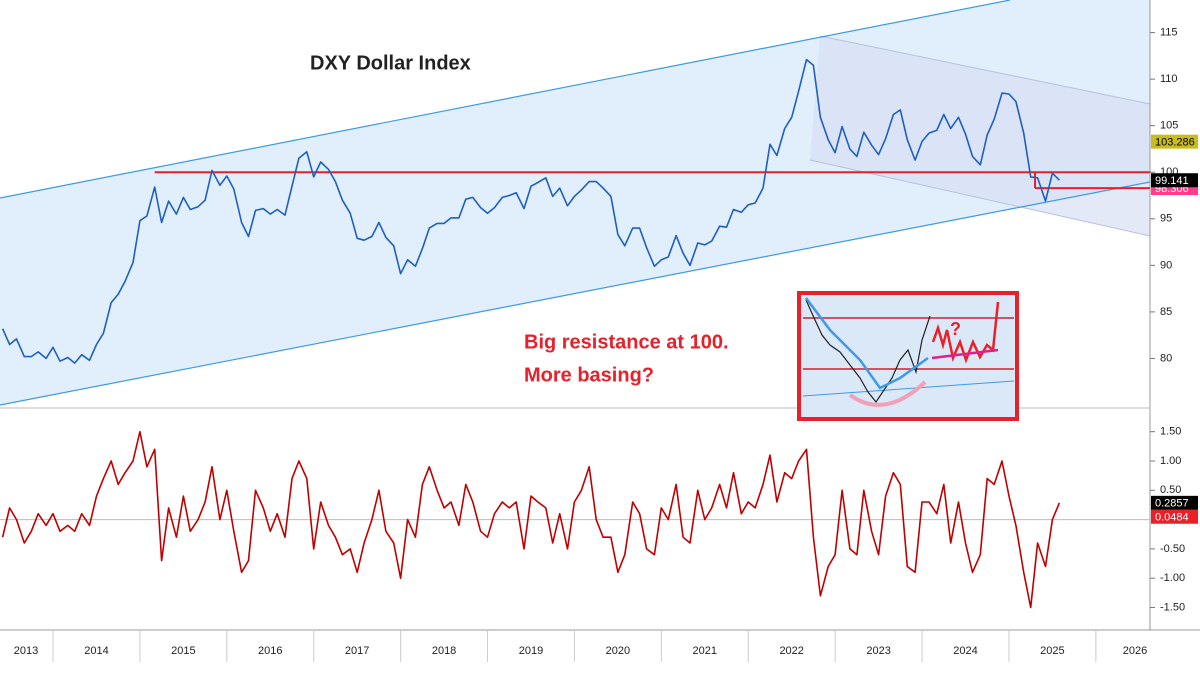 The height and width of the screenshot is (675, 1200). I want to click on y-tick-label: 90, so click(1166, 265).